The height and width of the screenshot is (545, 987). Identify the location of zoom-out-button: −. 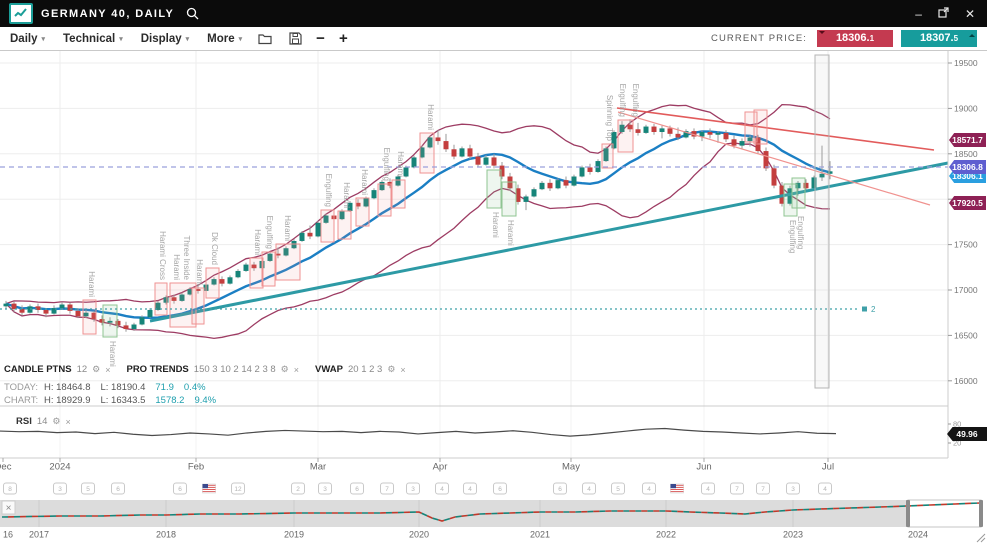
(320, 38).